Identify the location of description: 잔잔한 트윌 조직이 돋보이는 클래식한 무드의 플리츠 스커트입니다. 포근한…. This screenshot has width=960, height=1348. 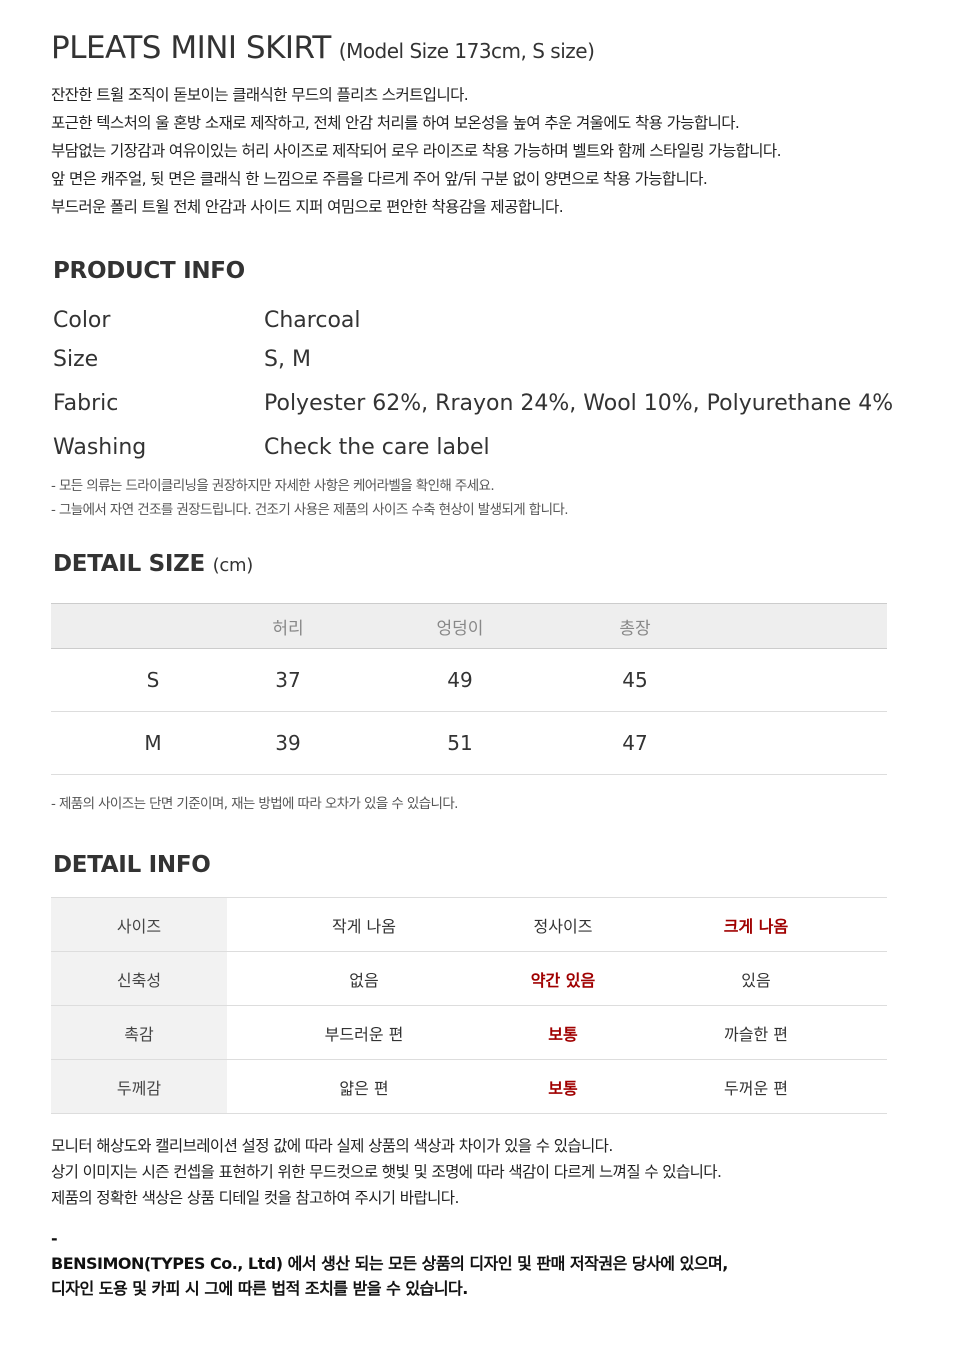
(416, 151).